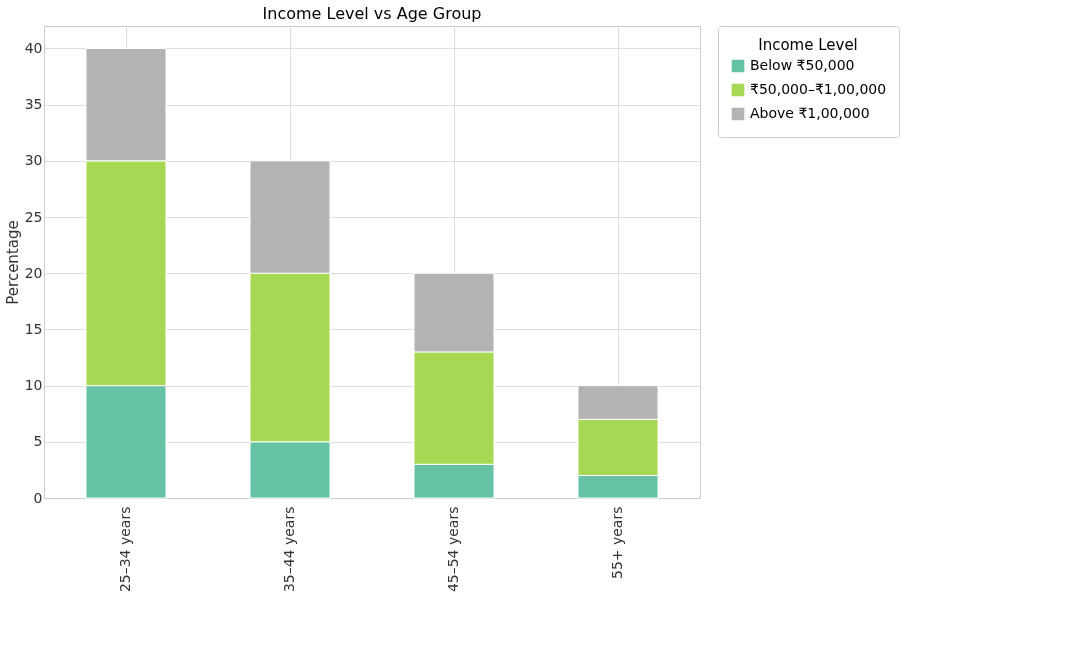 This screenshot has height=671, width=1065. What do you see at coordinates (372, 13) in the screenshot?
I see `chart-title: Income Level vs Age Group` at bounding box center [372, 13].